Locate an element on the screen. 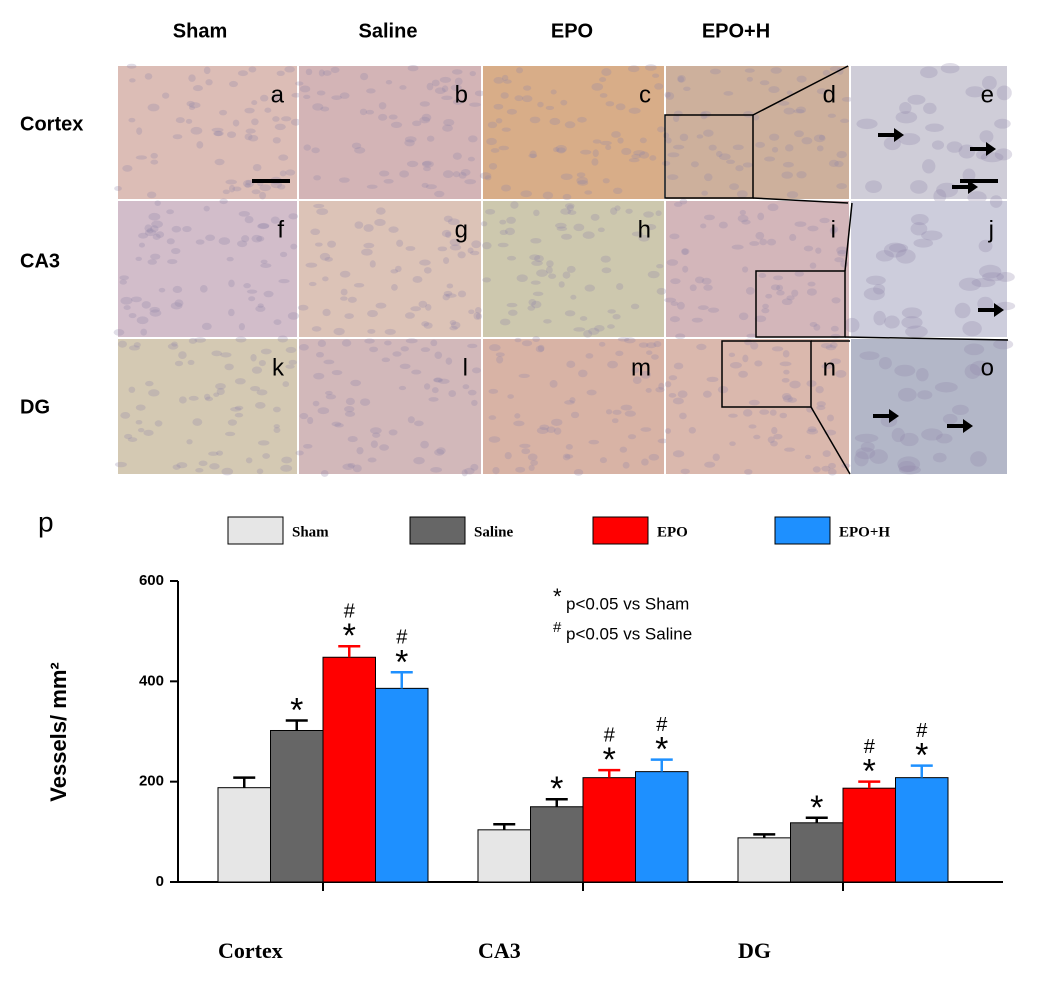 The image size is (1050, 981). arrow is located at coordinates (983, 149).